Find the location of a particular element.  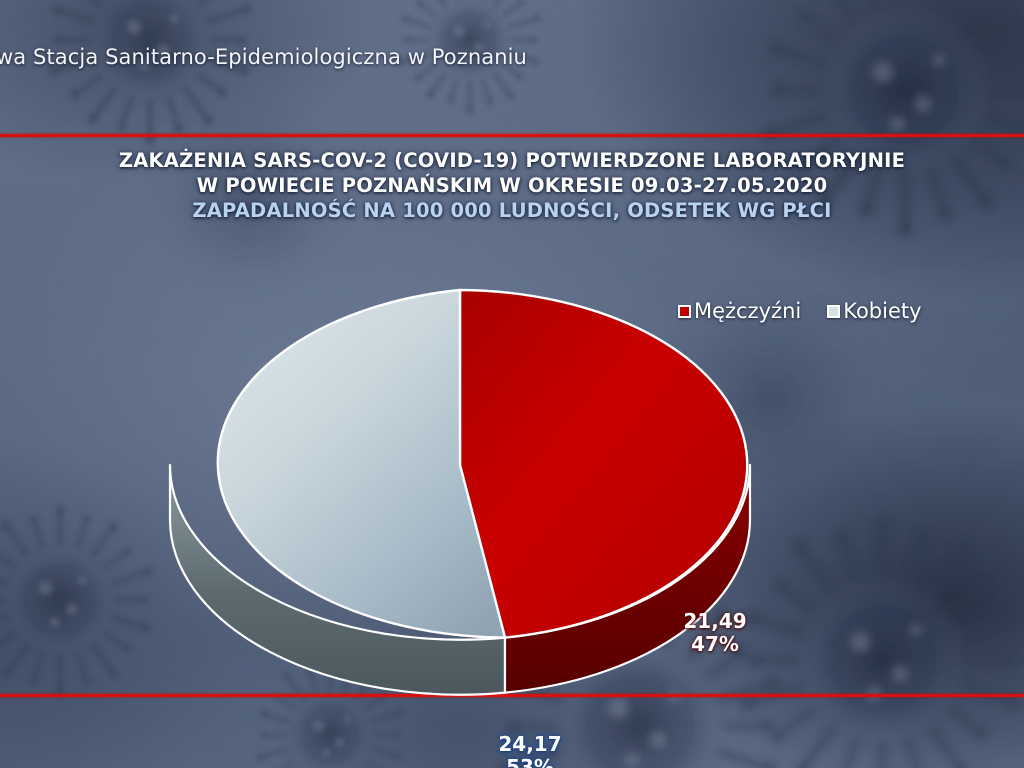

data-label-mezczyzni: 21,49 47% is located at coordinates (715, 633).